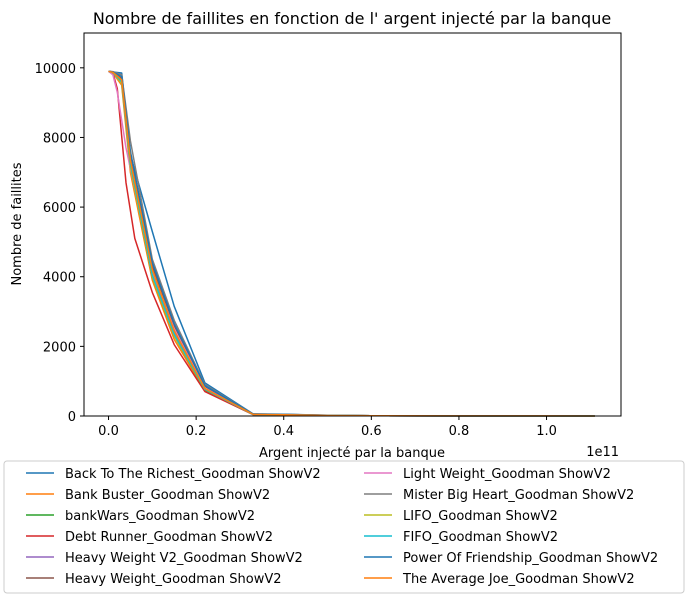 This screenshot has height=602, width=692. What do you see at coordinates (480, 516) in the screenshot?
I see `legend-item-label: LIFO_Goodman ShowV2` at bounding box center [480, 516].